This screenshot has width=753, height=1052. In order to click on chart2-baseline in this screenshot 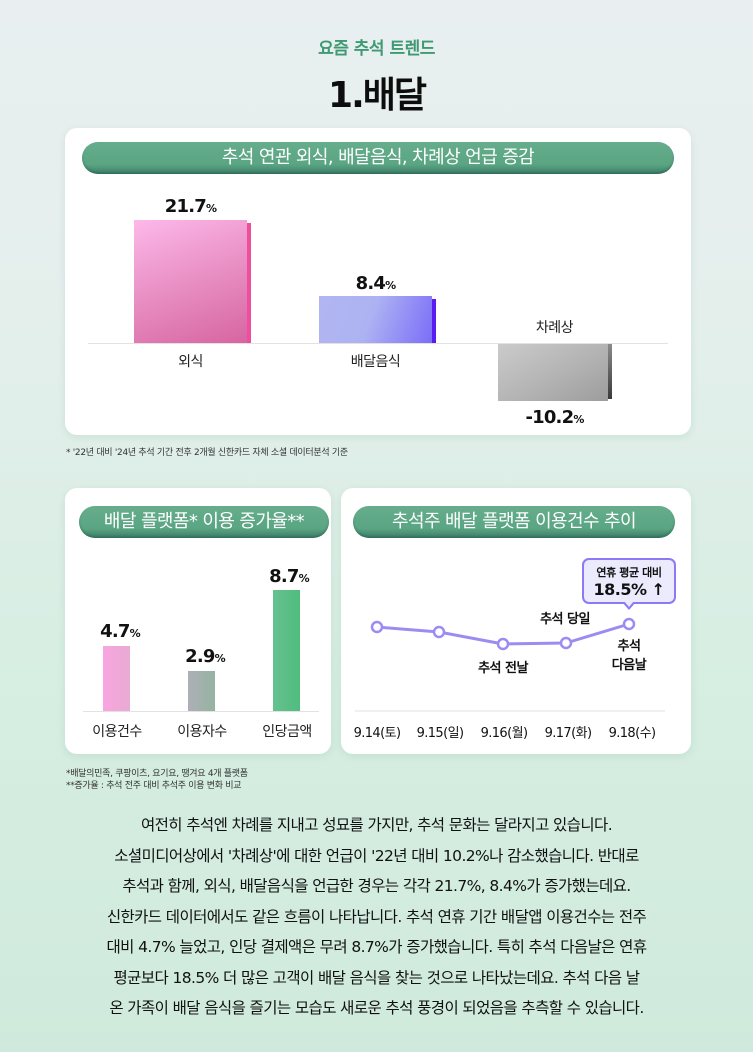, I will do `click(201, 711)`.